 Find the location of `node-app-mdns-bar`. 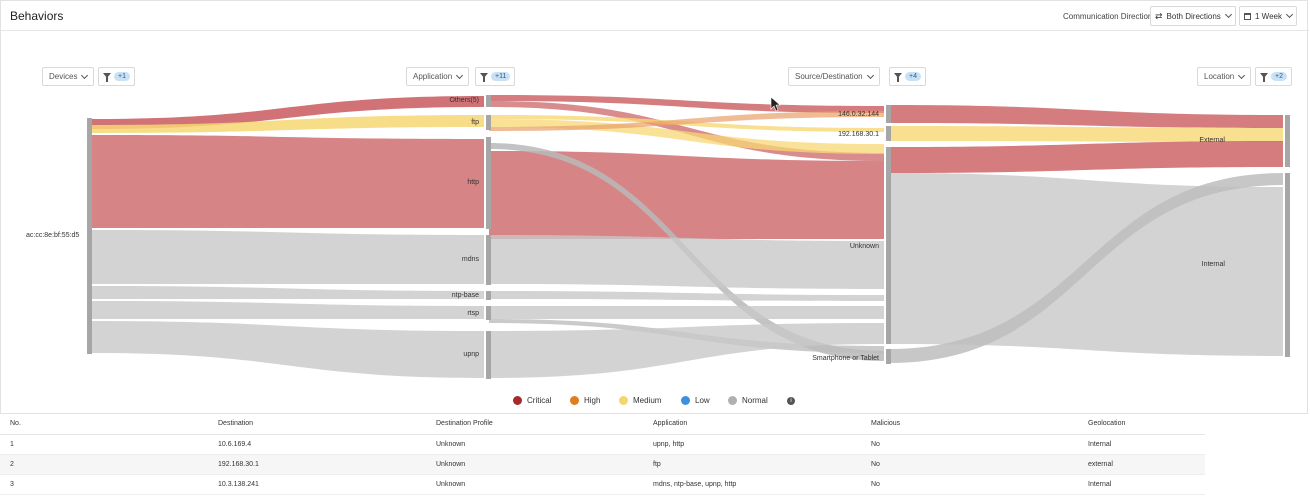

node-app-mdns-bar is located at coordinates (488, 260).